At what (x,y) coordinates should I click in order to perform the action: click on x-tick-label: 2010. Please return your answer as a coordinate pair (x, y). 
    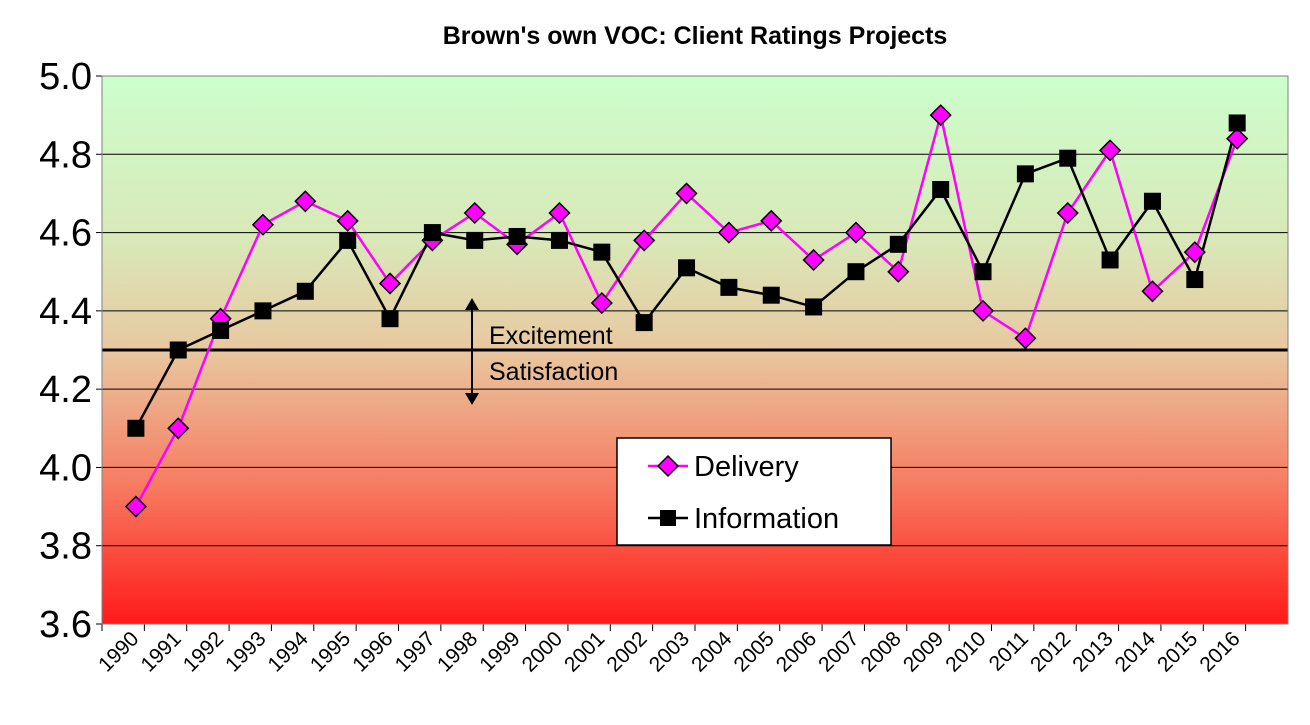
    Looking at the image, I should click on (965, 651).